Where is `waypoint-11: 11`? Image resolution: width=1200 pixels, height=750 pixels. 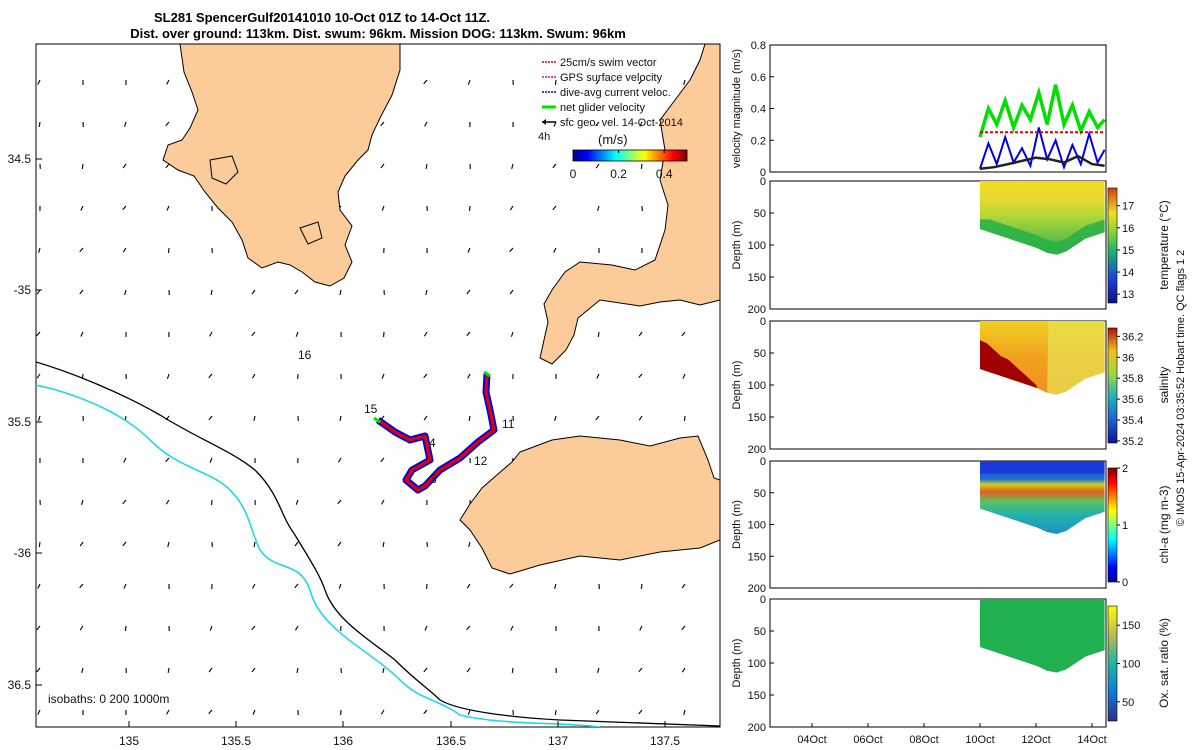 waypoint-11: 11 is located at coordinates (508, 424).